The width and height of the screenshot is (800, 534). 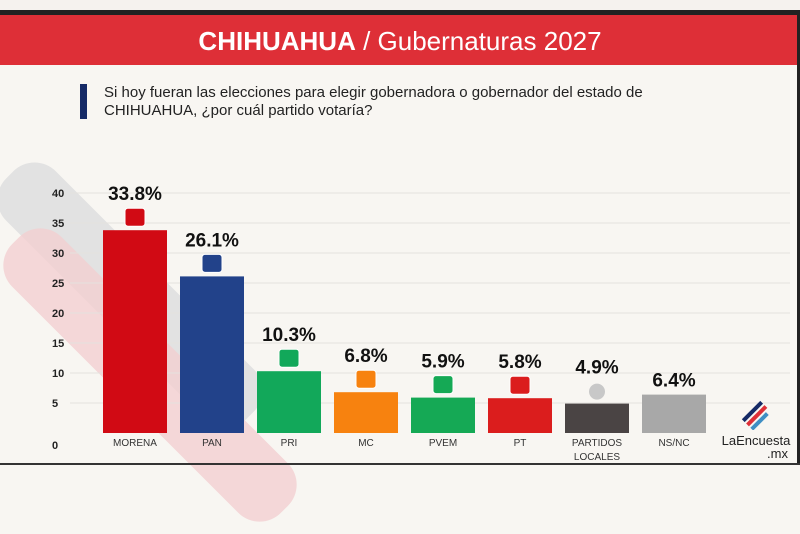 What do you see at coordinates (673, 443) in the screenshot?
I see `x-tick-label: NS/NC` at bounding box center [673, 443].